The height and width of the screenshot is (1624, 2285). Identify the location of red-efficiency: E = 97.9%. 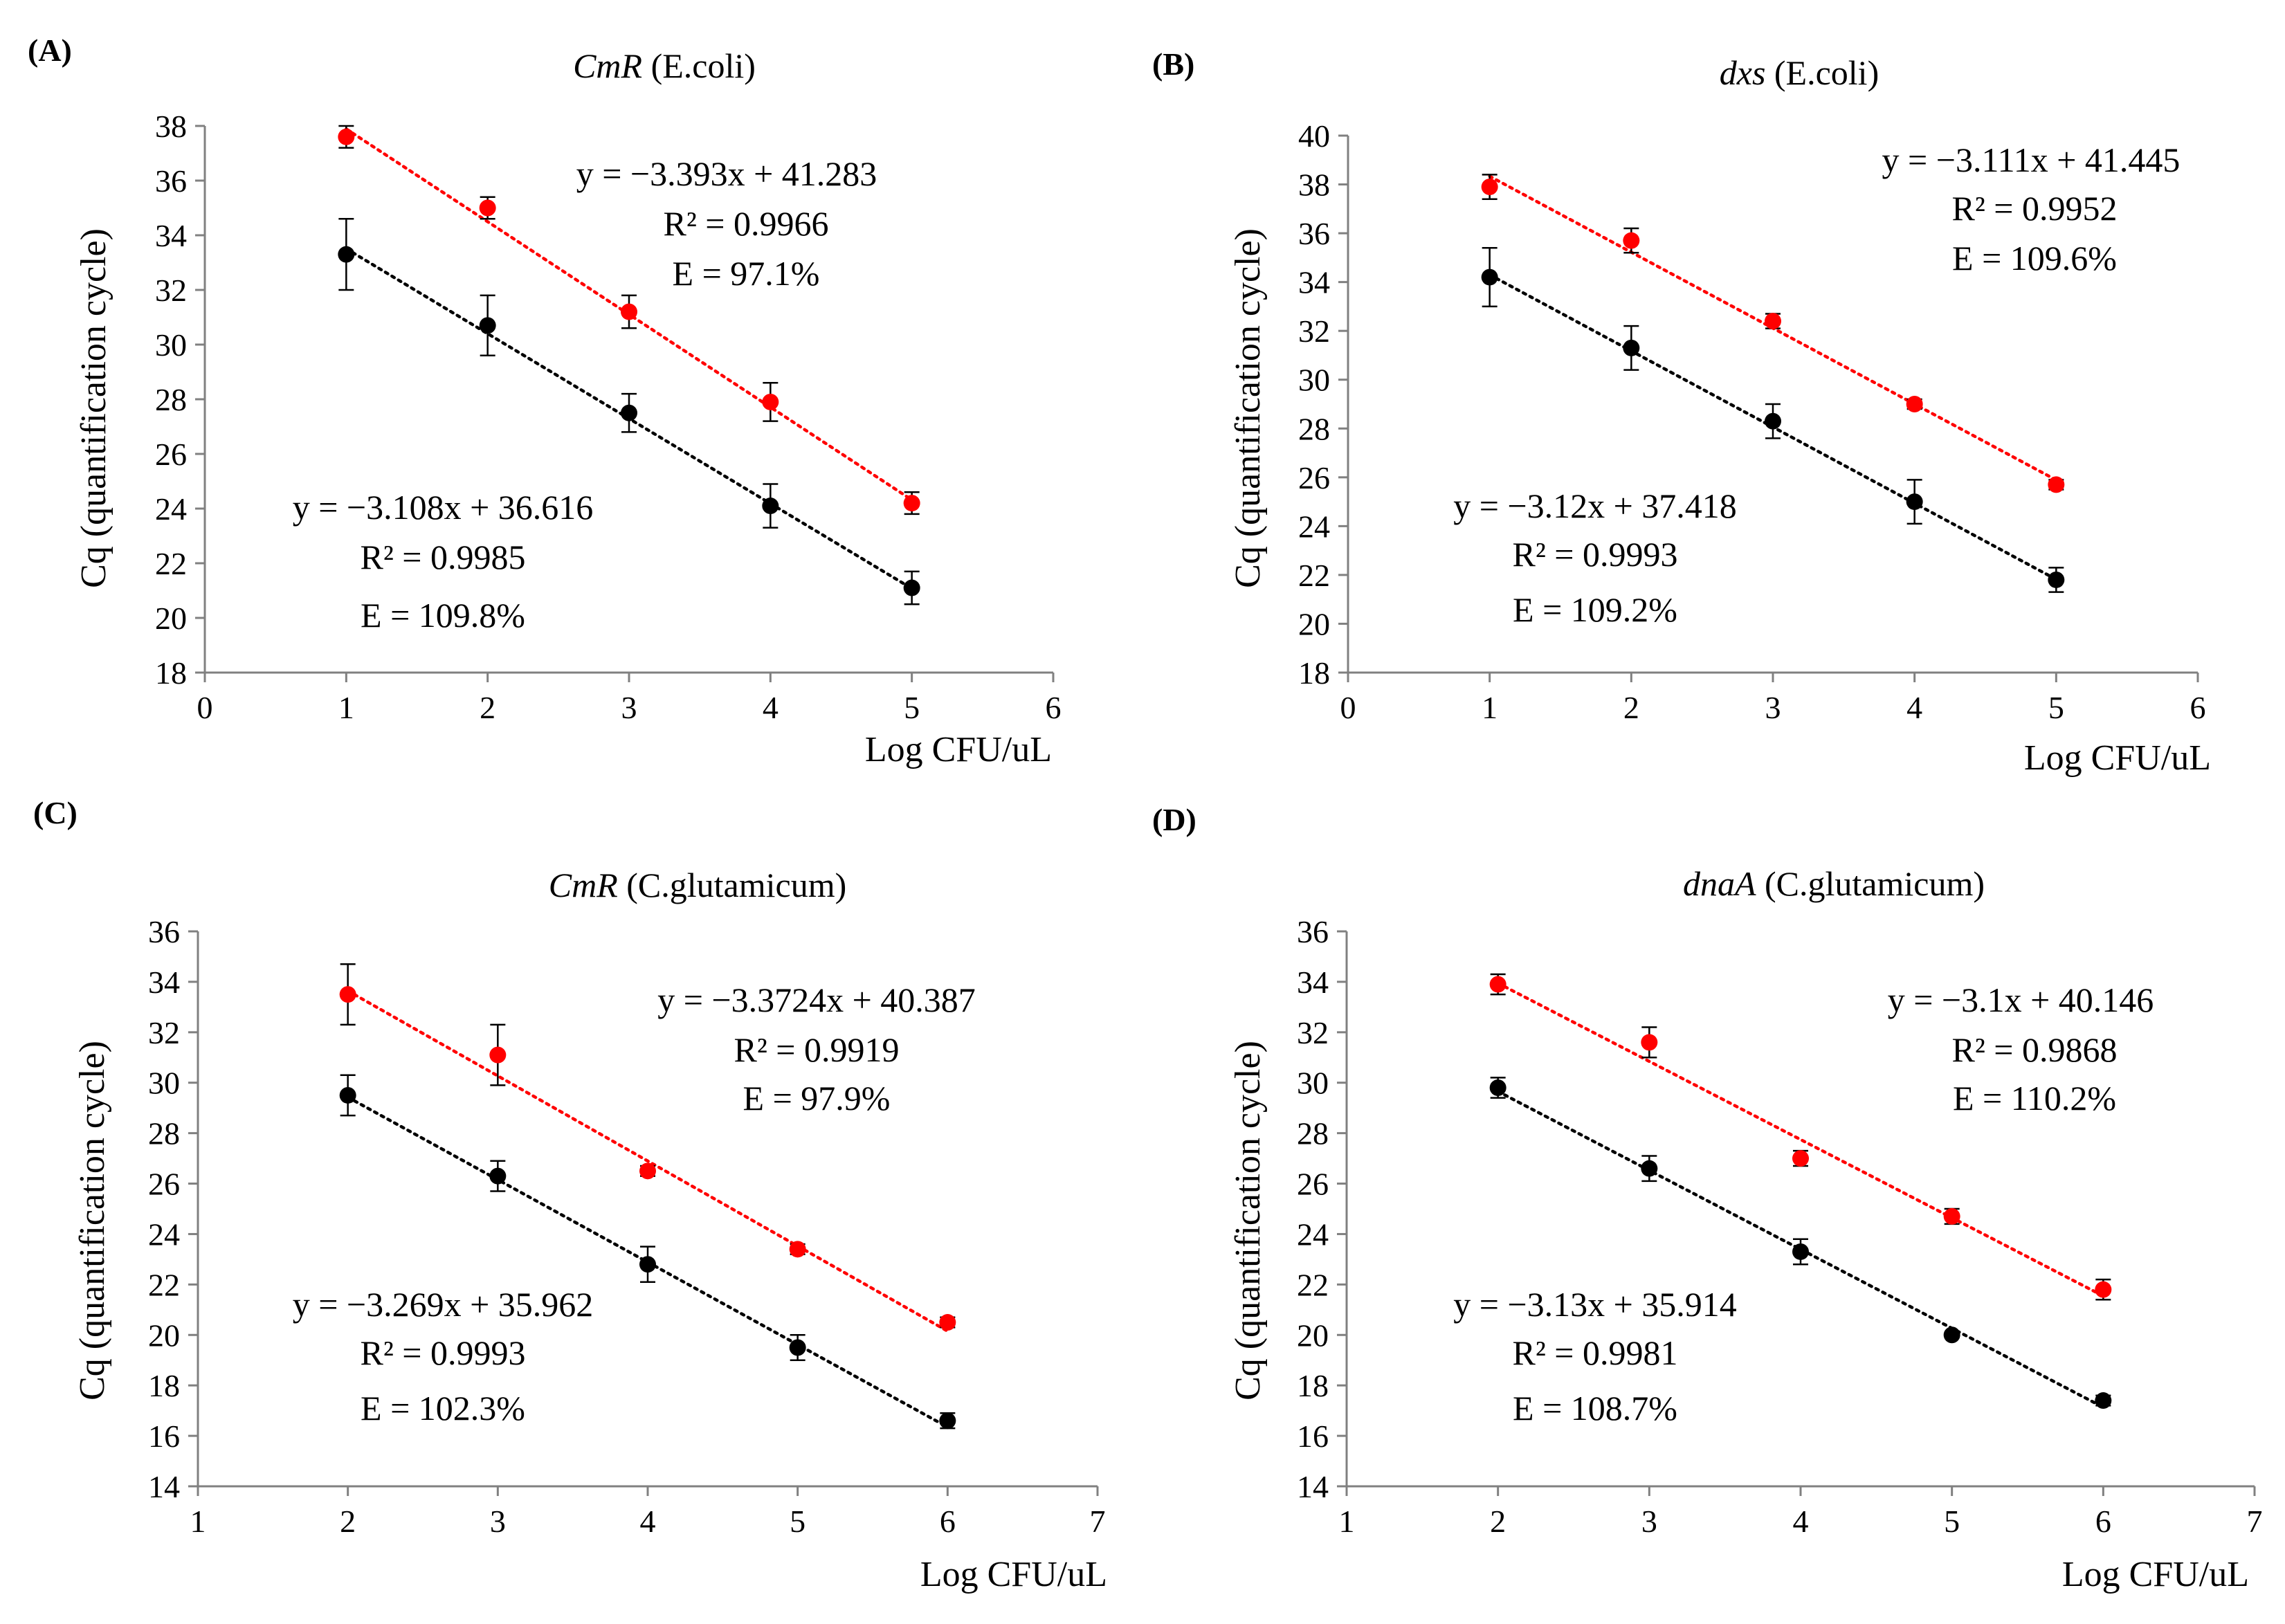
(817, 1098).